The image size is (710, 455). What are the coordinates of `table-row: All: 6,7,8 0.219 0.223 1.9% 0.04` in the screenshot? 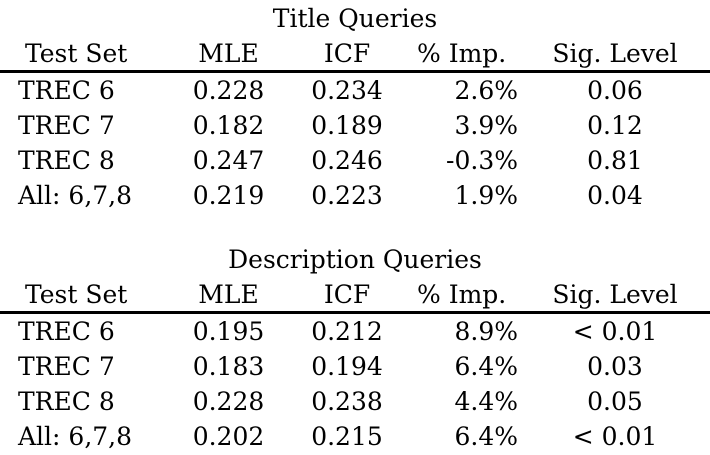 It's located at (355, 195).